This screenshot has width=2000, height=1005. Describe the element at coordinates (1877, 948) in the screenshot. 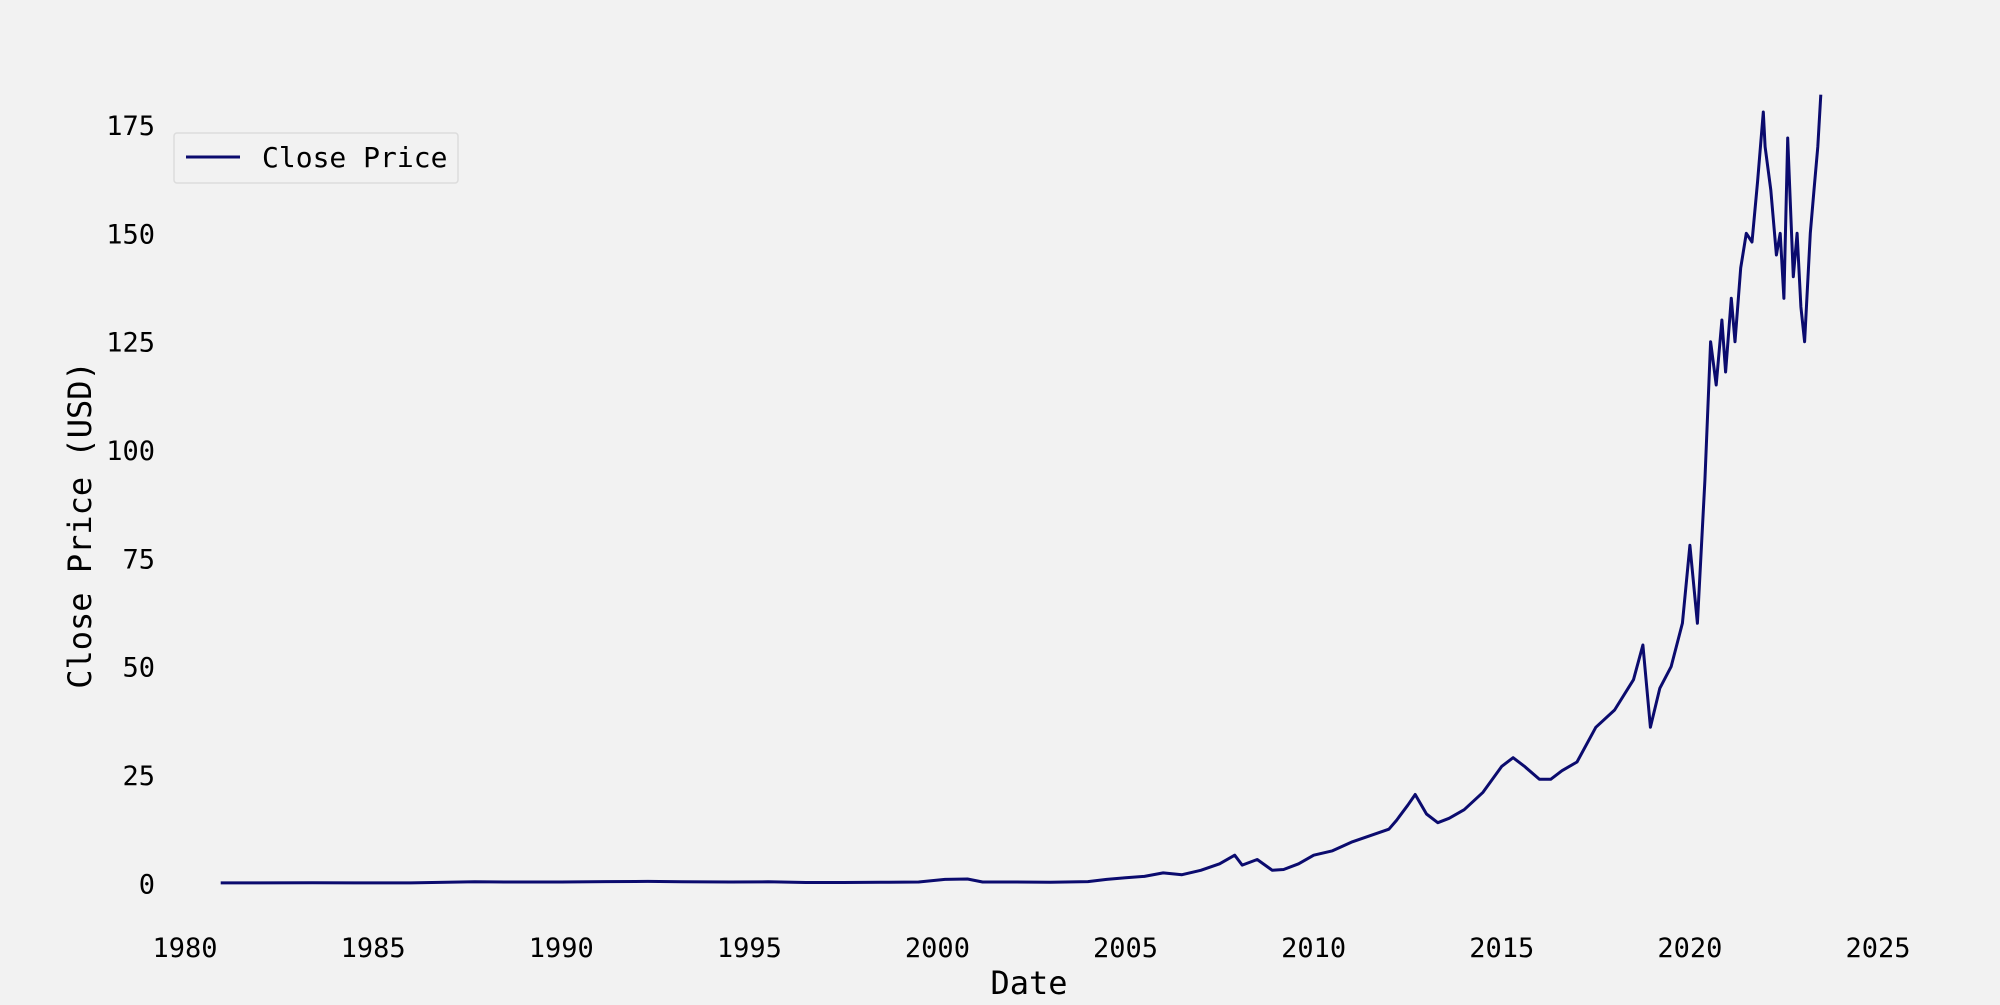

I see `x-tick-label: 2025` at that location.